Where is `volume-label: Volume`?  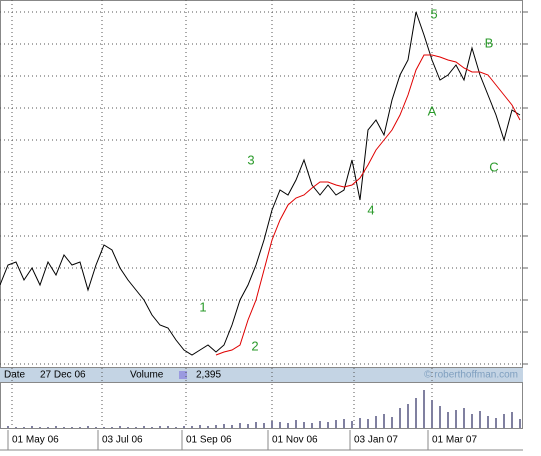
volume-label: Volume is located at coordinates (147, 375).